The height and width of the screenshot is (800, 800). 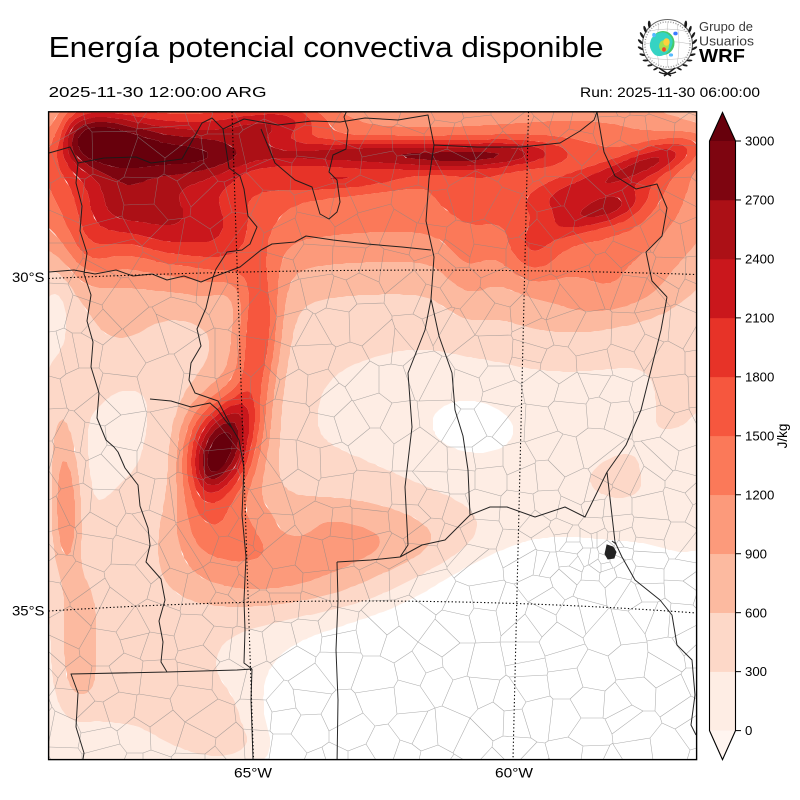 What do you see at coordinates (756, 671) in the screenshot?
I see `svg-text: 300` at bounding box center [756, 671].